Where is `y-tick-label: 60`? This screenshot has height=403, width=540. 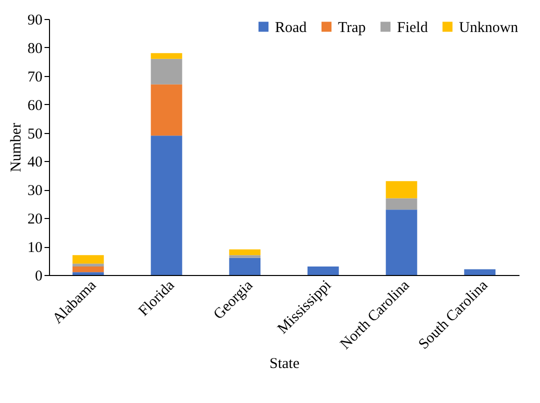 y-tick-label: 60 is located at coordinates (35, 106).